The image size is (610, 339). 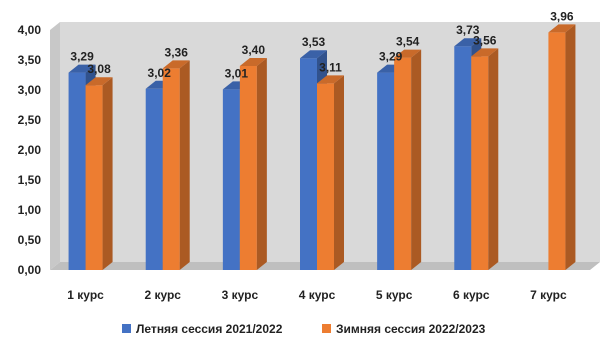 I want to click on y-tick-label: 3,50, so click(x=30, y=60).